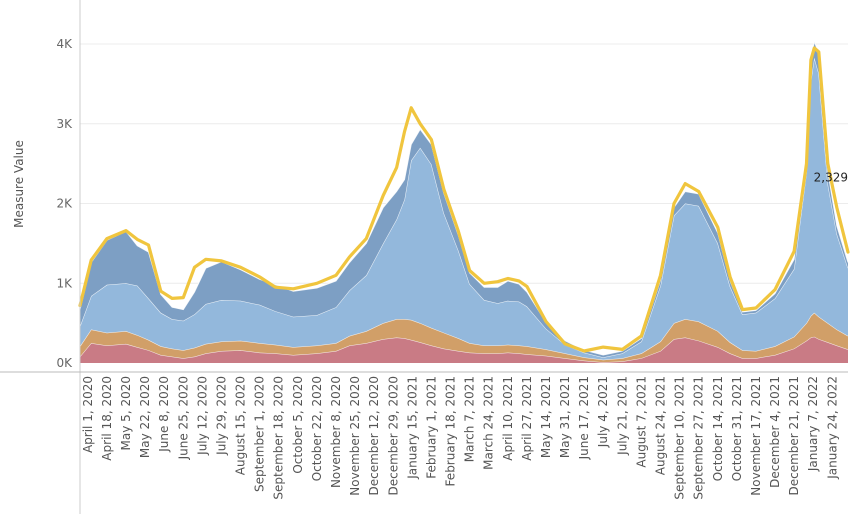 This screenshot has height=519, width=850. Describe the element at coordinates (374, 435) in the screenshot. I see `x-tick-label: December 12, 2020` at that location.